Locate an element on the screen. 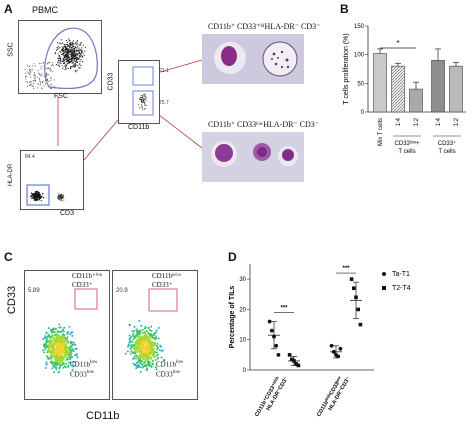 This screenshot has width=474, height=431. fsc-ssc-dots is located at coordinates (61, 58).